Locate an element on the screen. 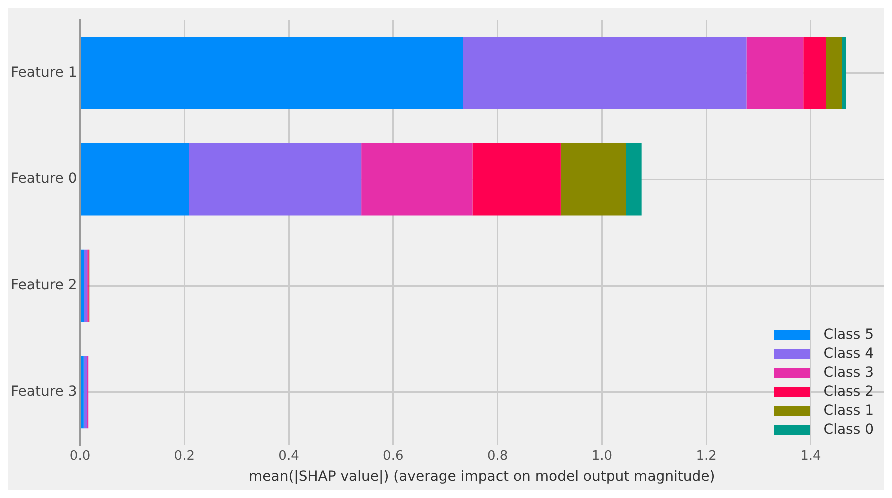  x-tick-label: 1.0 is located at coordinates (602, 456).